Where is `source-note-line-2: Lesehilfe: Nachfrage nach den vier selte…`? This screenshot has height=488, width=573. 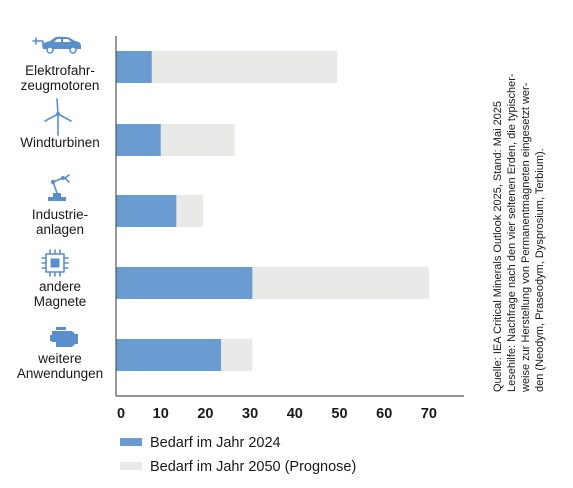
source-note-line-2: Lesehilfe: Nachfrage nach den vier selte… is located at coordinates (512, 232).